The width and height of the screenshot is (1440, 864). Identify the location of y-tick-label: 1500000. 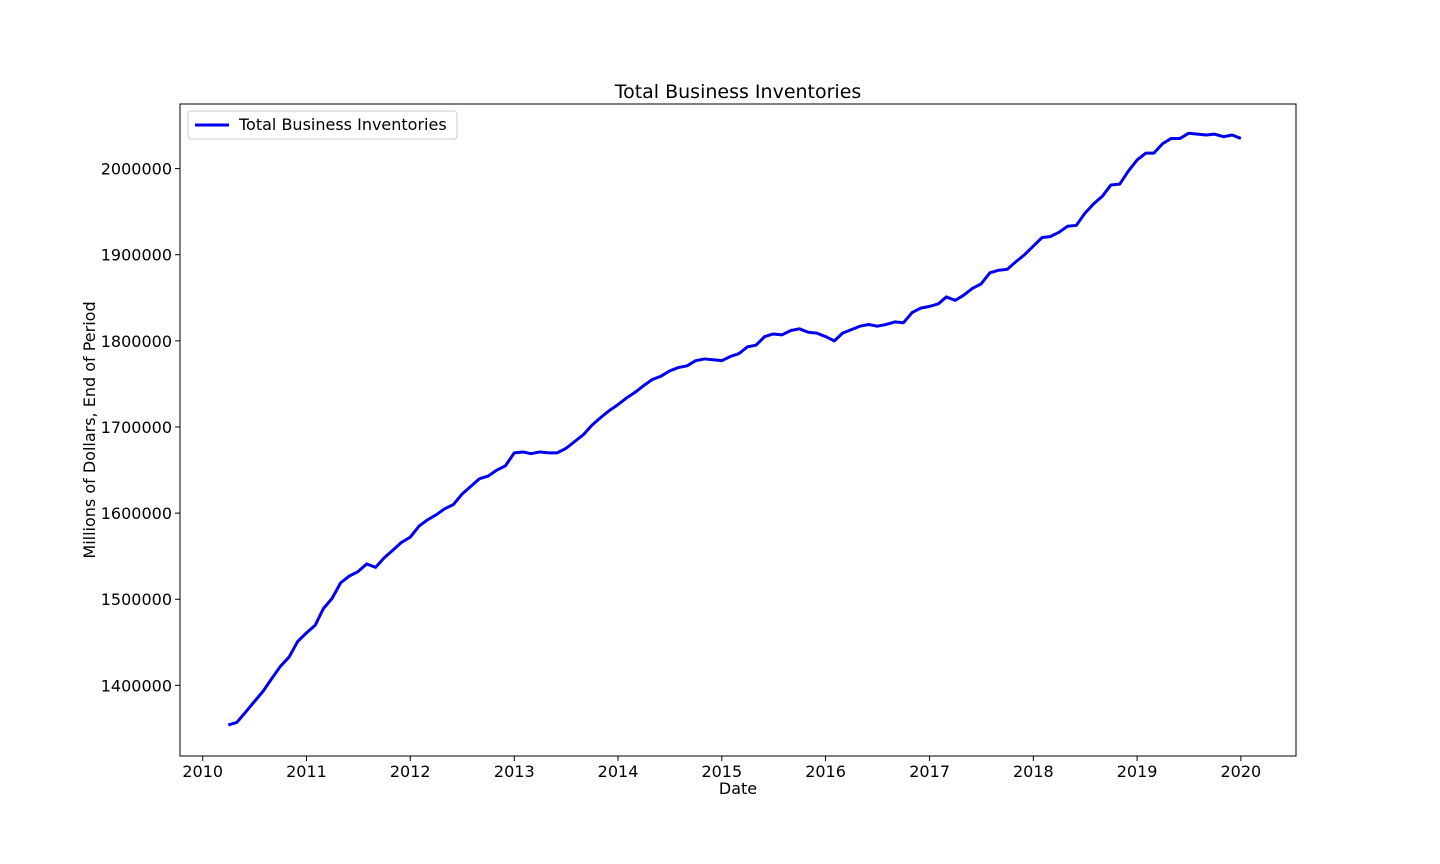
(136, 599).